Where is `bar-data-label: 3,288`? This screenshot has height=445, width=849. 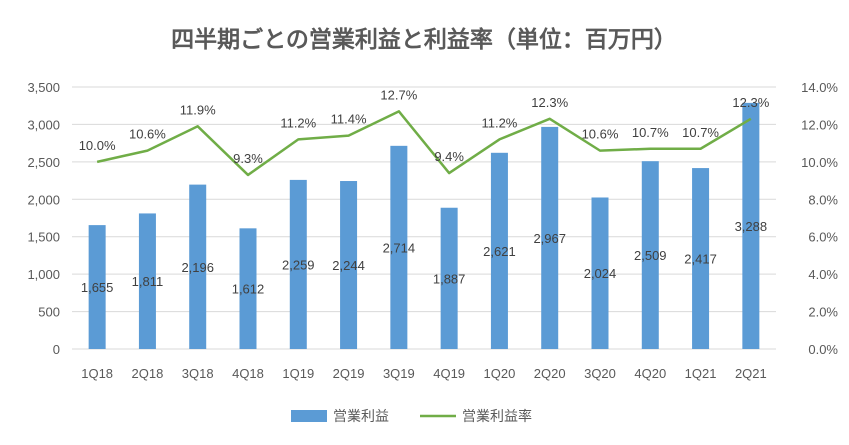 bar-data-label: 3,288 is located at coordinates (751, 226).